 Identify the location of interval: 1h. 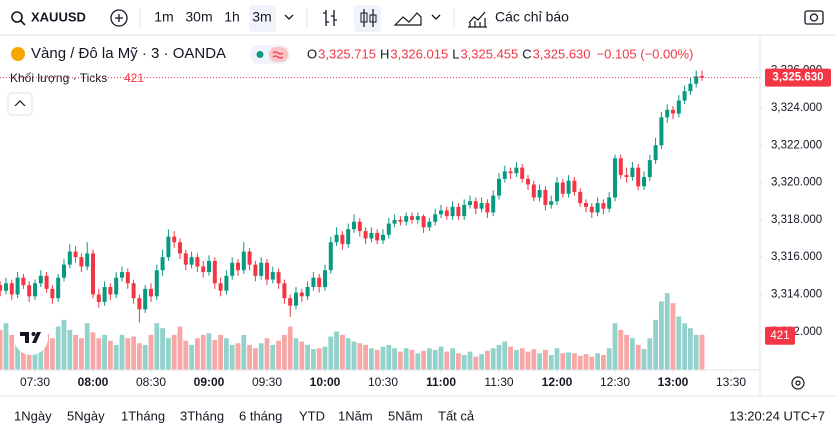
(232, 17).